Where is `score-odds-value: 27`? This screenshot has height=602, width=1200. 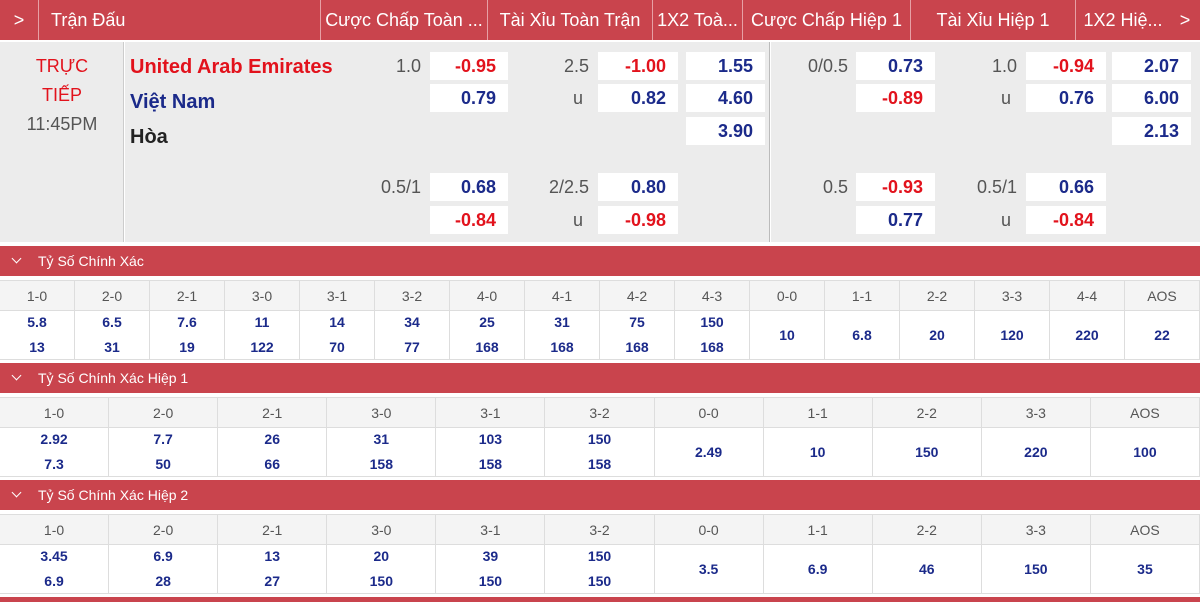 score-odds-value: 27 is located at coordinates (272, 581).